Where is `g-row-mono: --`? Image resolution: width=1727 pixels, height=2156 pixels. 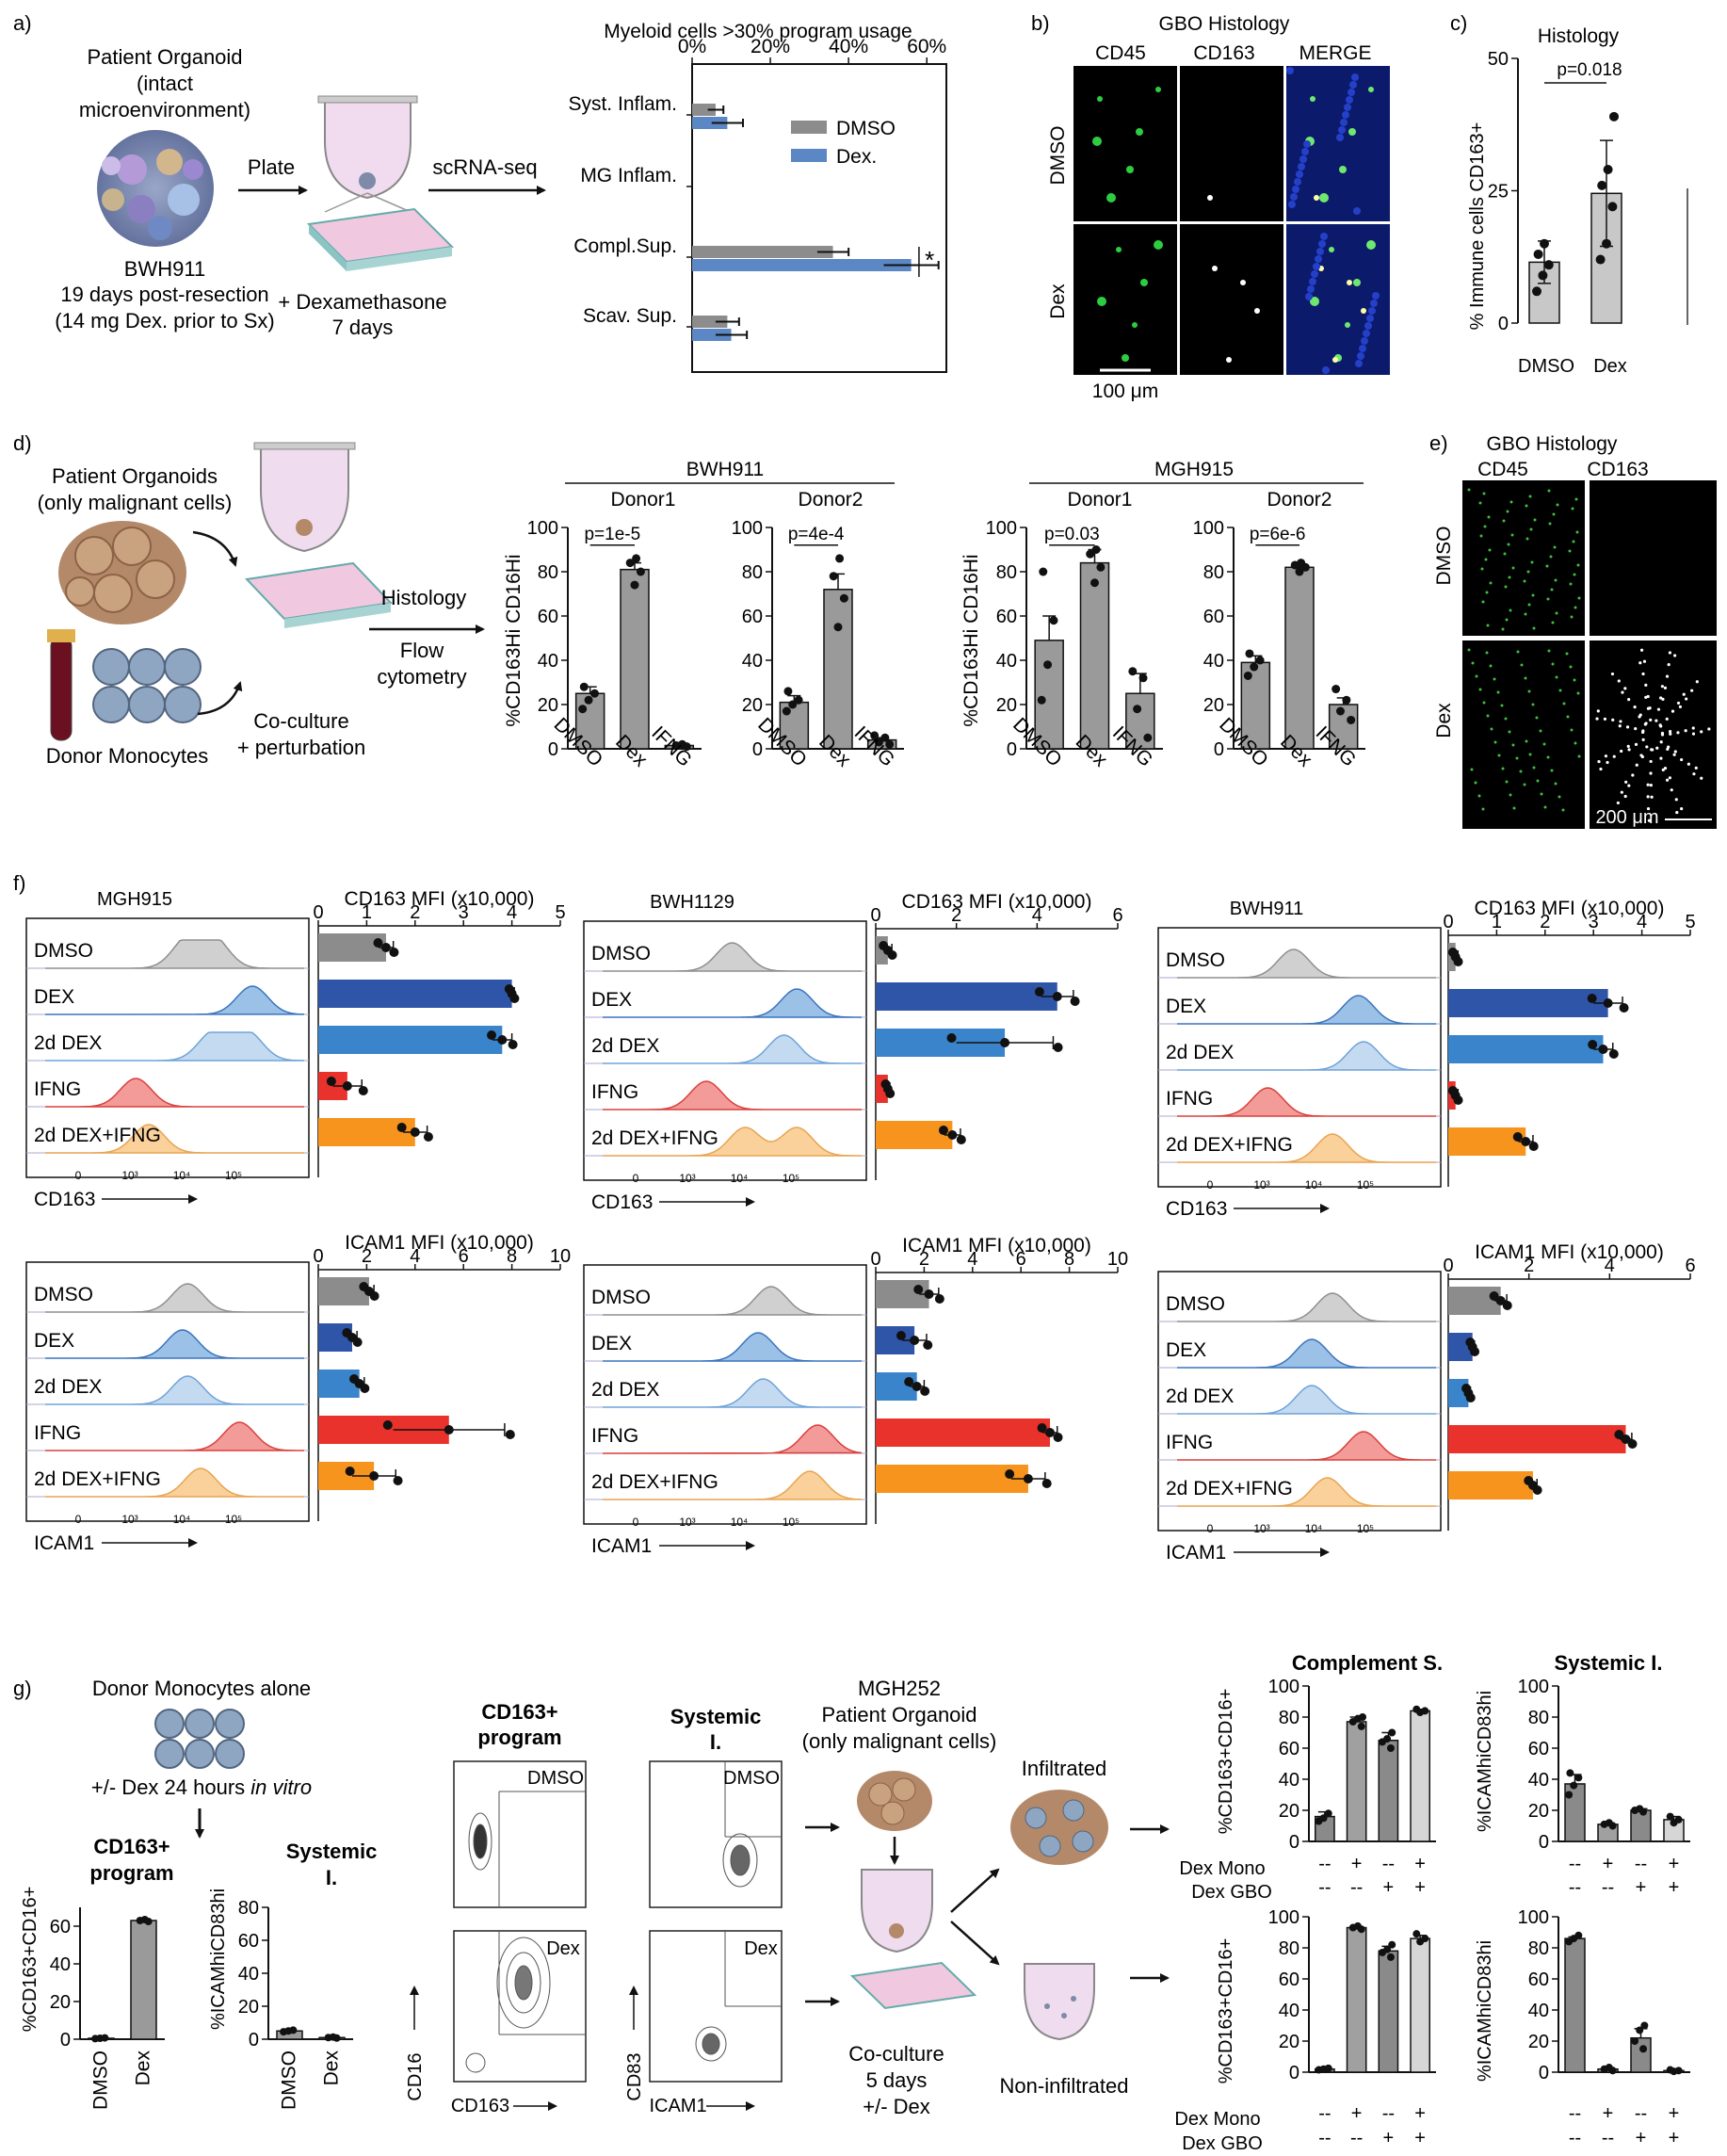 g-row-mono: -- is located at coordinates (1575, 2113).